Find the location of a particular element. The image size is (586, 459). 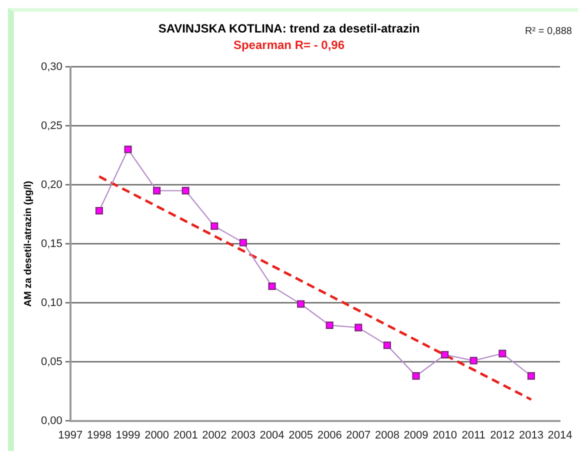

x-tick-label: 2011 is located at coordinates (474, 435).